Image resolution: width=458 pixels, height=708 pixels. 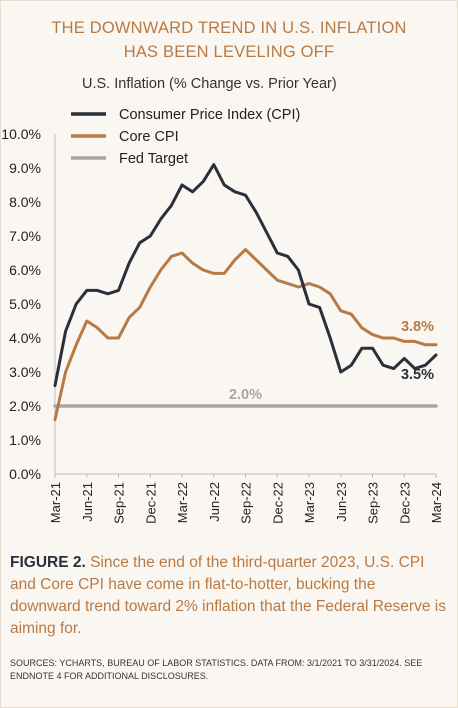 I want to click on caption-label: FIGURE 2., so click(x=48, y=562).